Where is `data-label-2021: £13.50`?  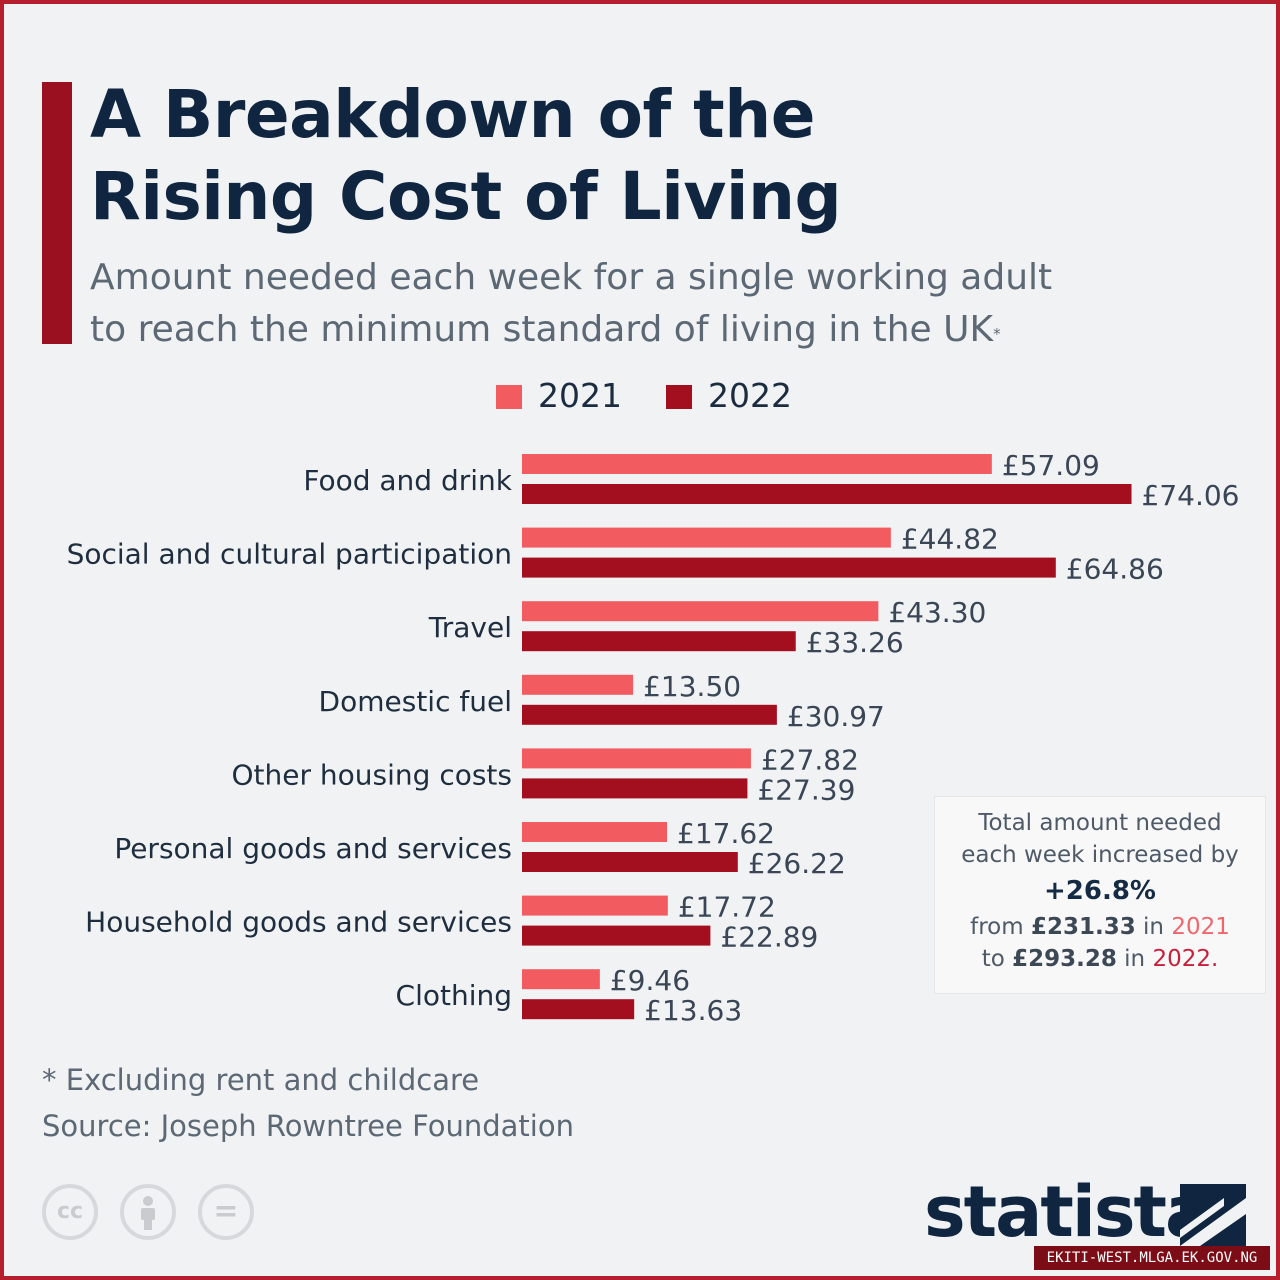 data-label-2021: £13.50 is located at coordinates (692, 686).